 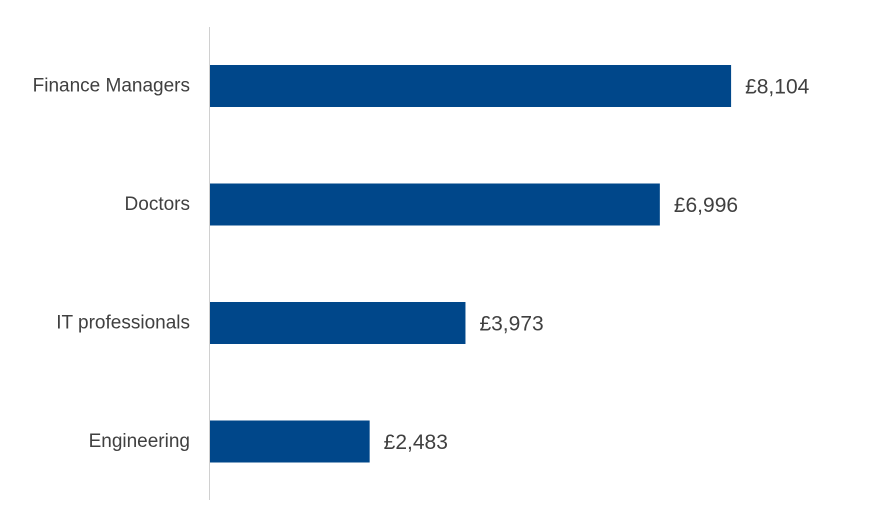 What do you see at coordinates (139, 441) in the screenshot?
I see `category-label: Engineering` at bounding box center [139, 441].